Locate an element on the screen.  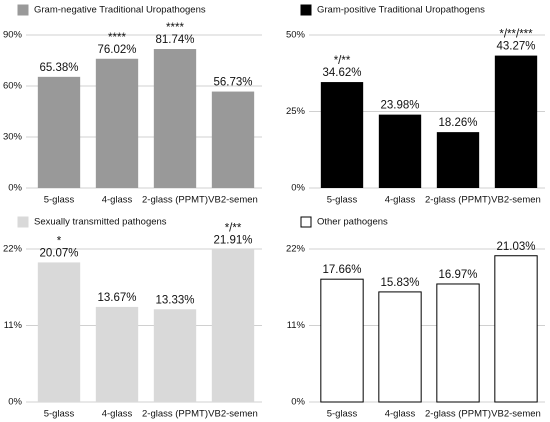
significance-label: */**/*** is located at coordinates (516, 35).